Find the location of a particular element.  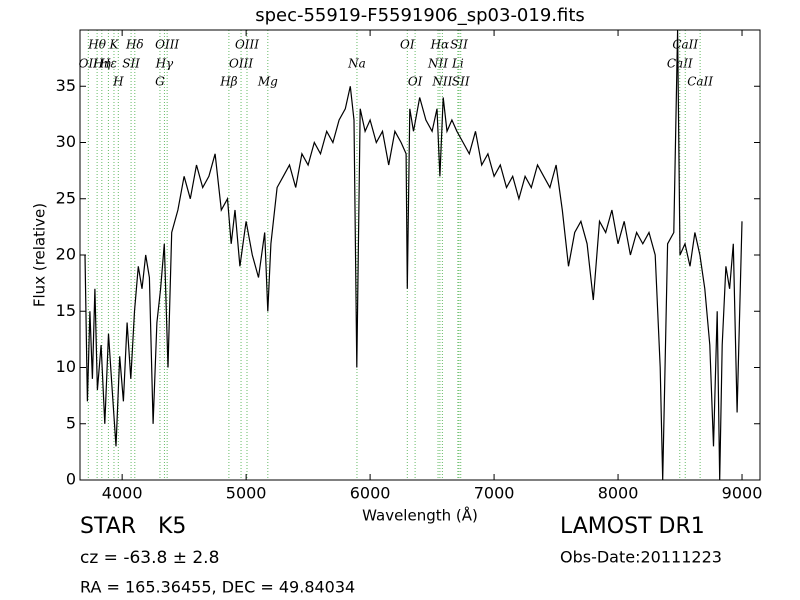

survey: LAMOST DR1 is located at coordinates (632, 526).